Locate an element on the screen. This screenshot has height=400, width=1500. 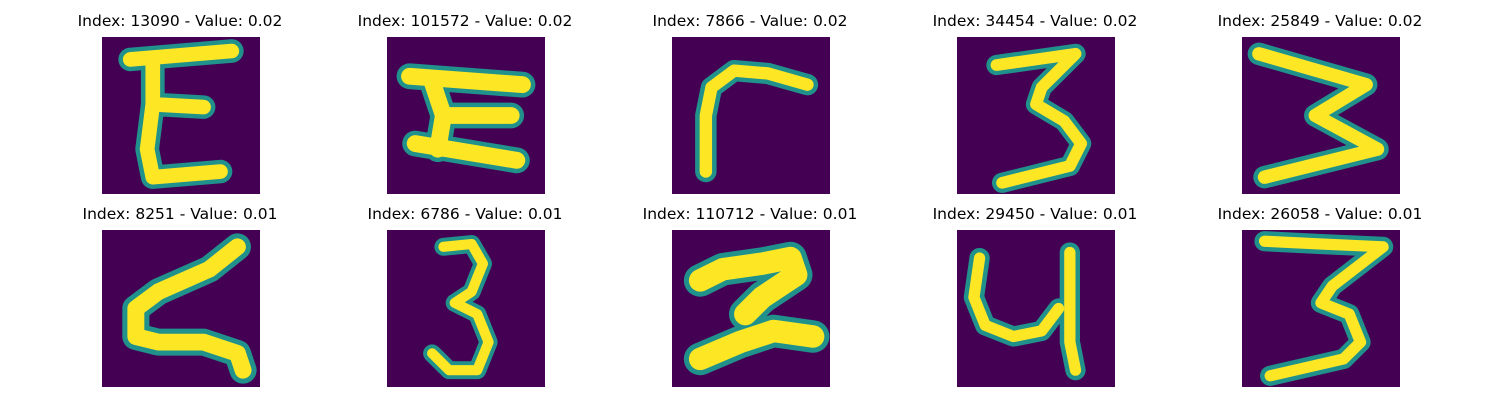
panel-9: Index: 29450 - Value: 0.01 is located at coordinates (1035, 297).